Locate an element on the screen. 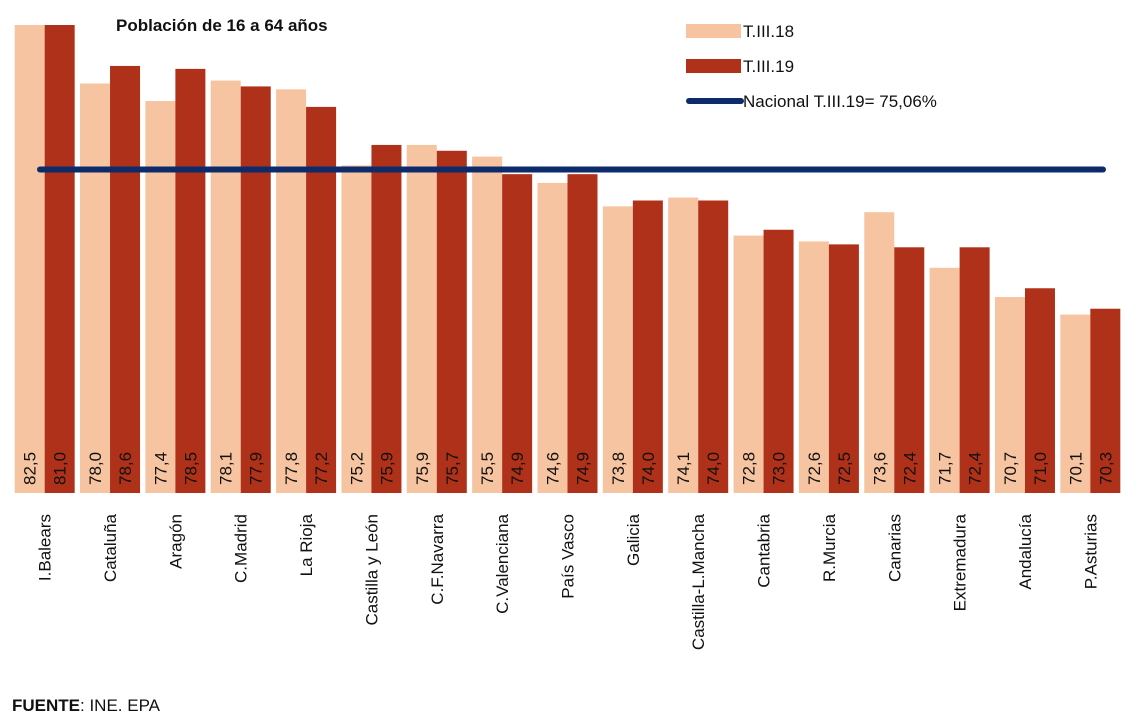  value-label: 75,7 is located at coordinates (452, 468).